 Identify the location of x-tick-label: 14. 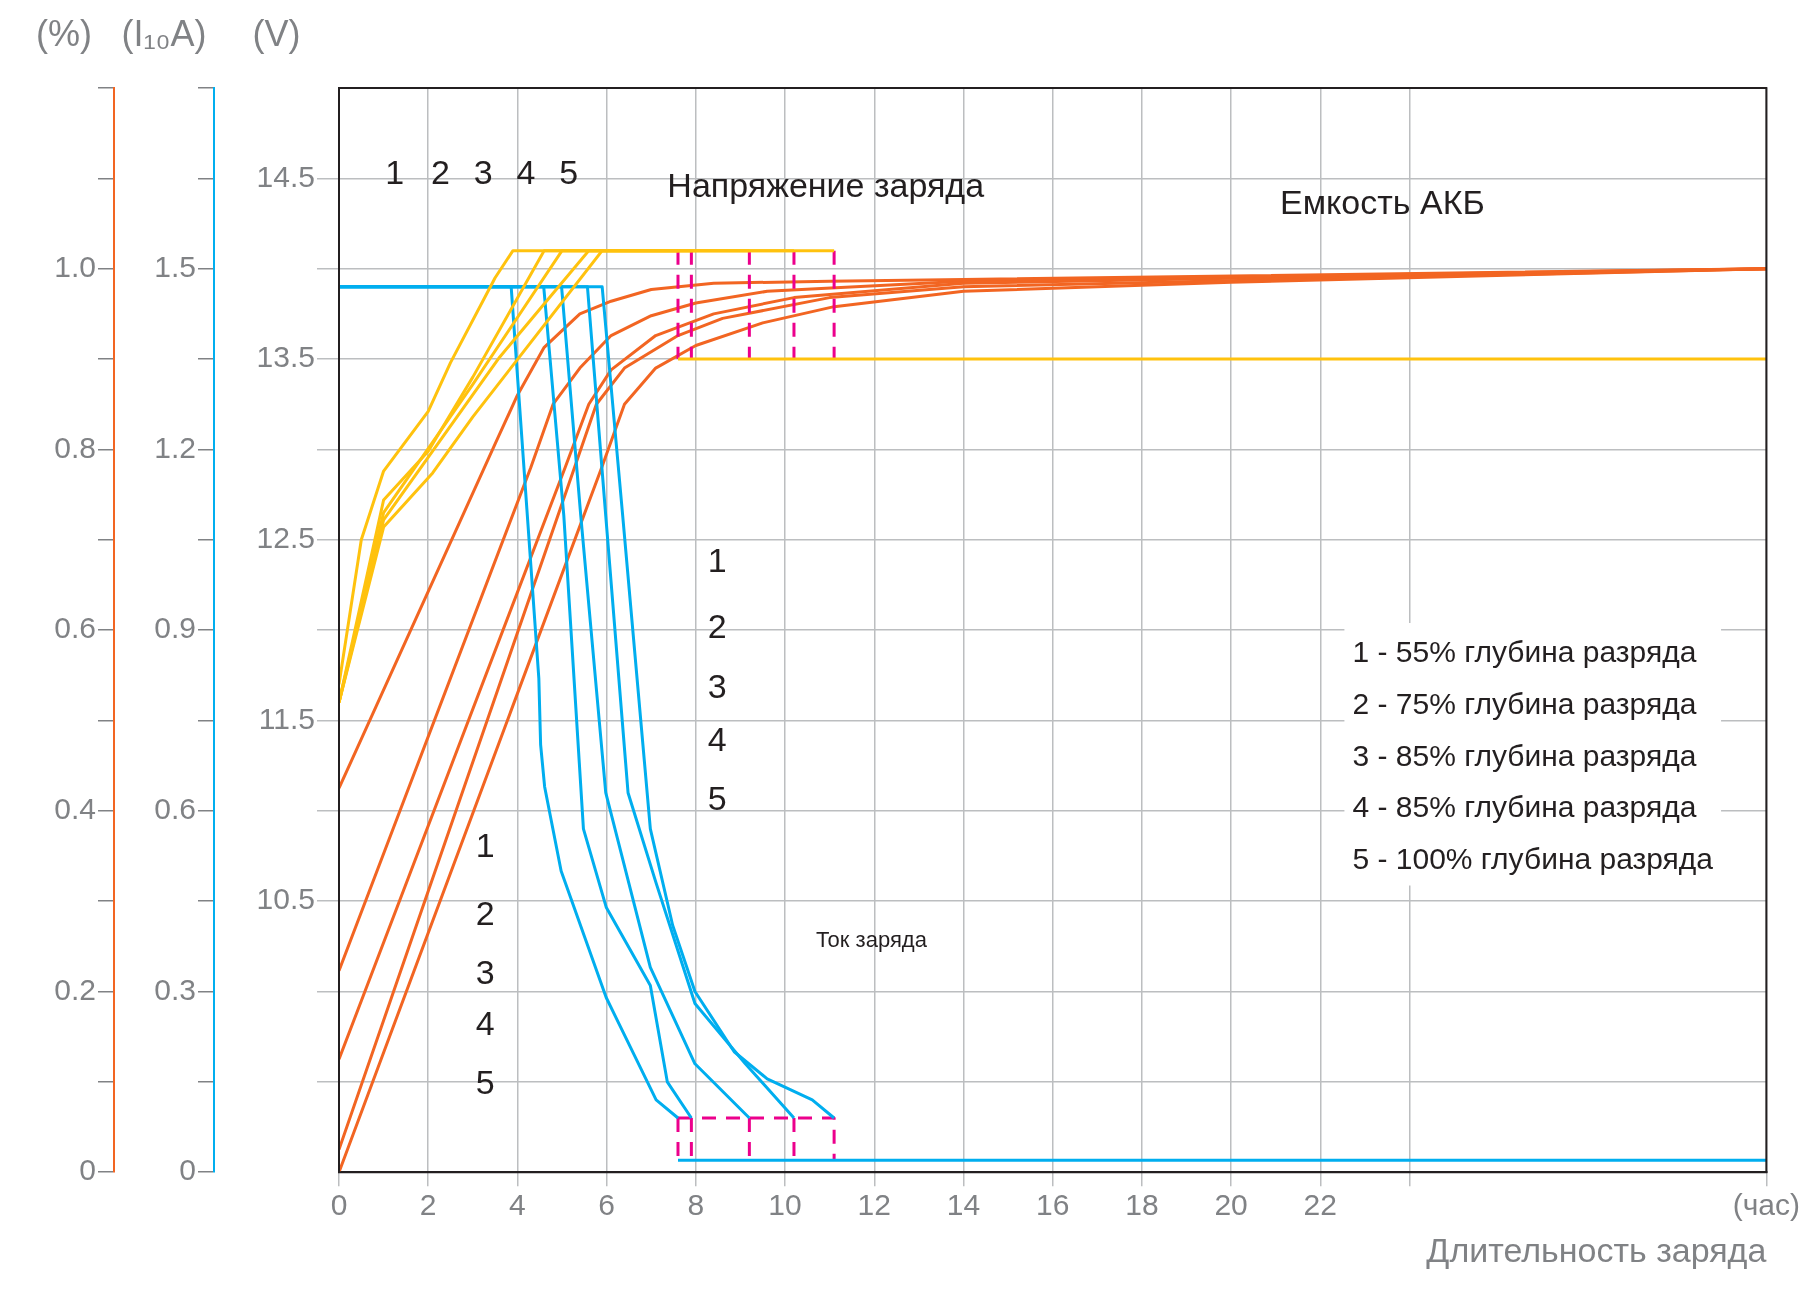
(963, 1205).